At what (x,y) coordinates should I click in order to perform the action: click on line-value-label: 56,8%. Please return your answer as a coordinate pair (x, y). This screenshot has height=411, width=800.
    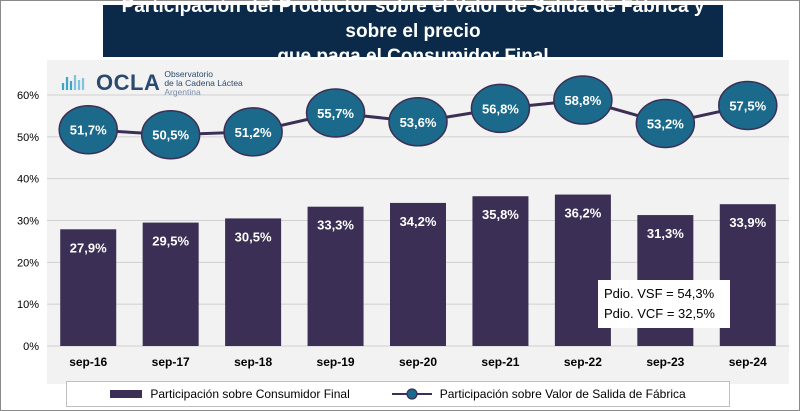
    Looking at the image, I should click on (500, 108).